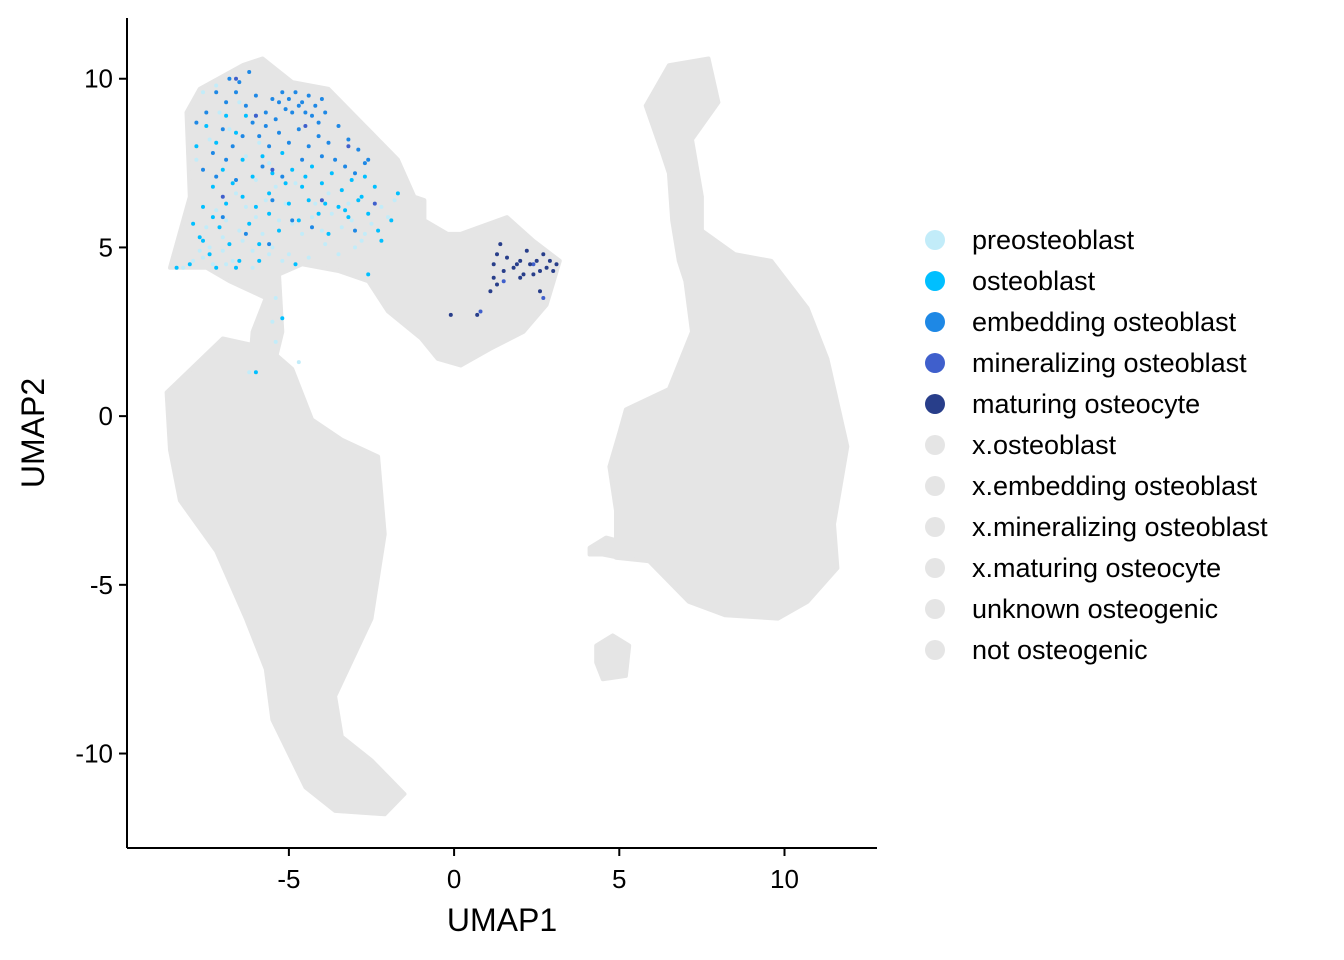 This screenshot has width=1344, height=960. Describe the element at coordinates (1104, 322) in the screenshot. I see `legend-label: embedding osteoblast` at that location.